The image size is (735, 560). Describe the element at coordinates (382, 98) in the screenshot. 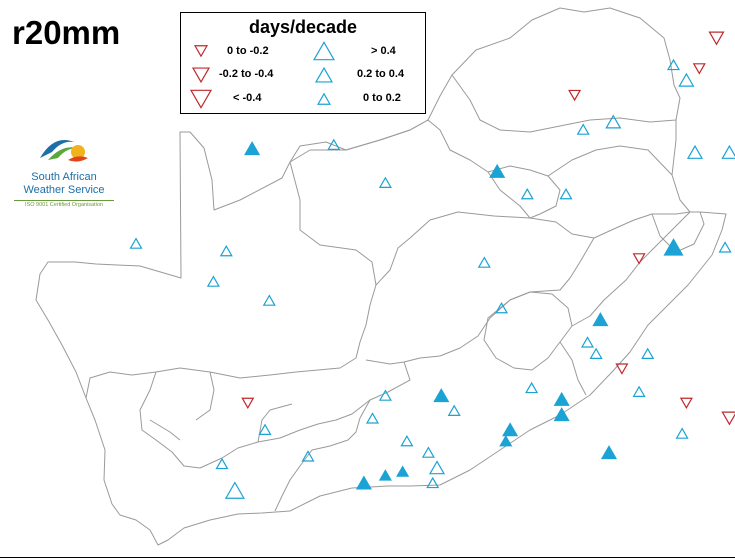

I see `legend-label-5: 0 to 0.2` at that location.